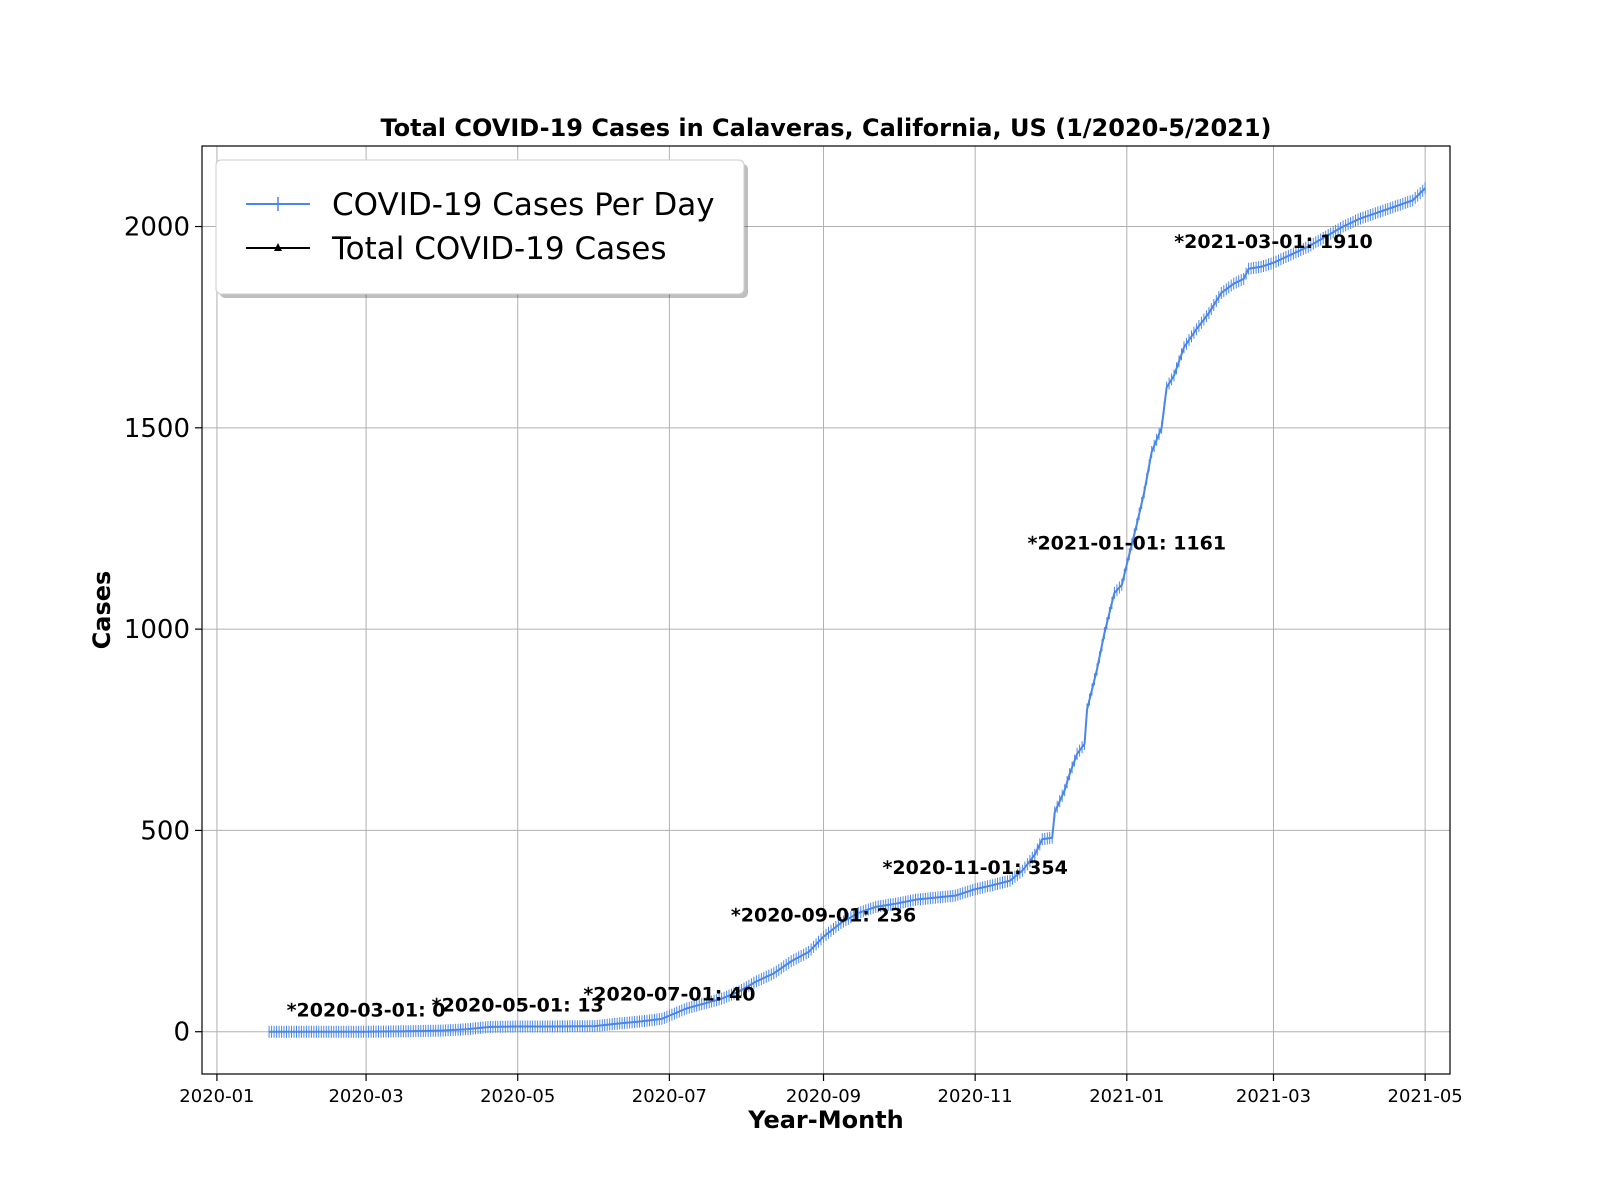  I want to click on data-annotation: *2021-03-01: 1910, so click(1273, 242).